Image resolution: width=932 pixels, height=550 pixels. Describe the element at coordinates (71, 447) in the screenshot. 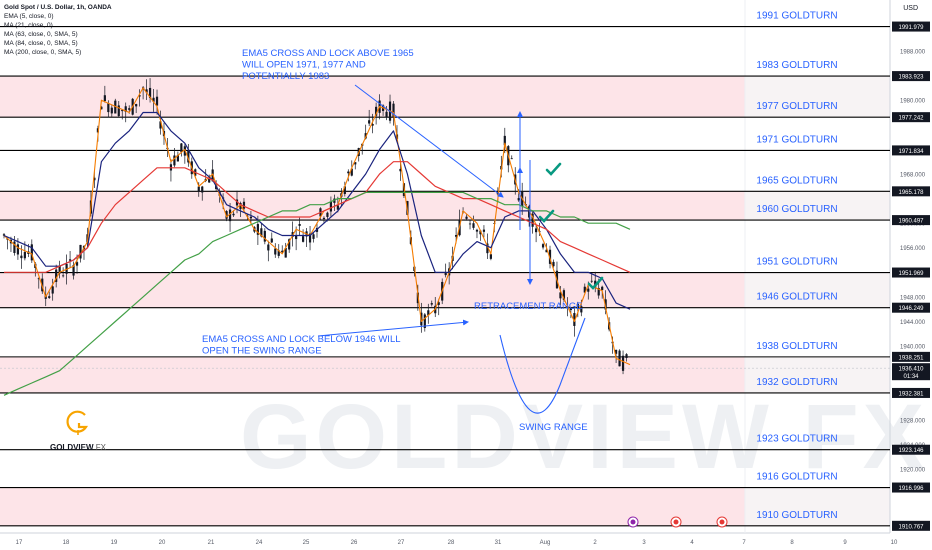

I see `logo-name: GOLDVIEW` at that location.